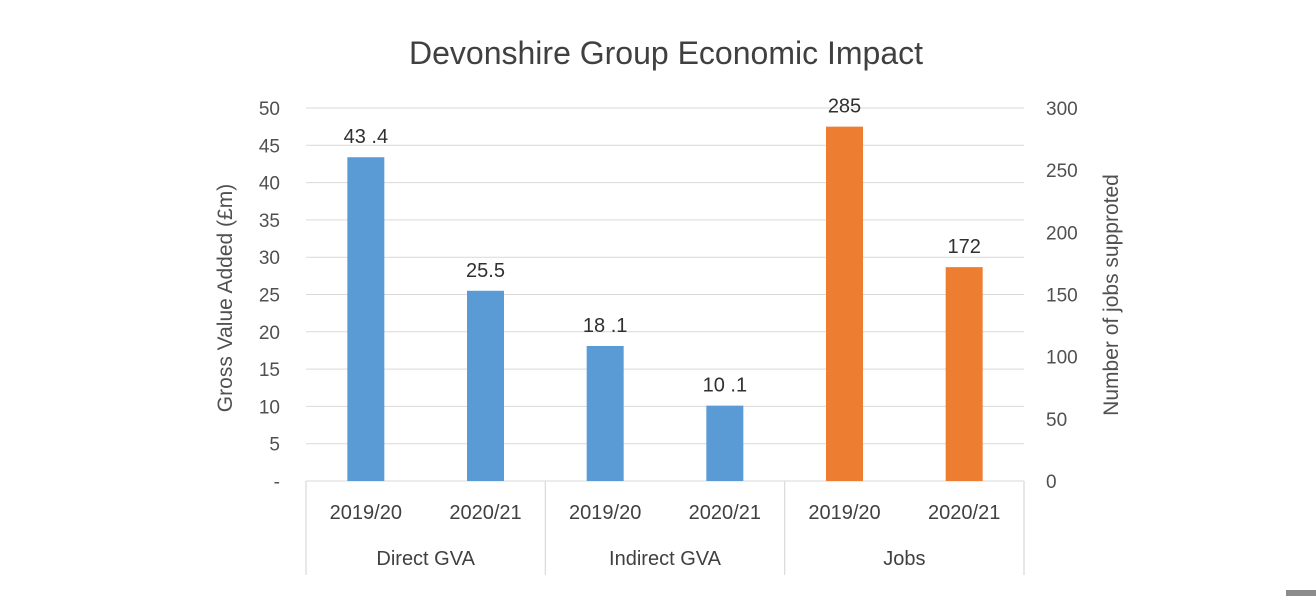  I want to click on y-tick-label: 30, so click(269, 258).